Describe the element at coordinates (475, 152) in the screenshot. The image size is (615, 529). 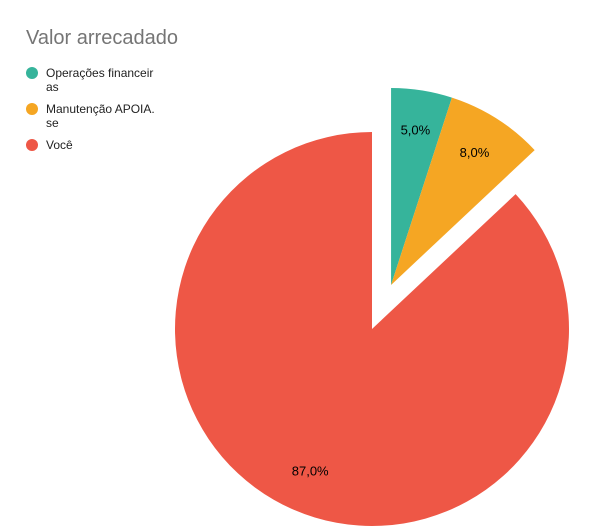
I see `data-label: 8,0%` at that location.